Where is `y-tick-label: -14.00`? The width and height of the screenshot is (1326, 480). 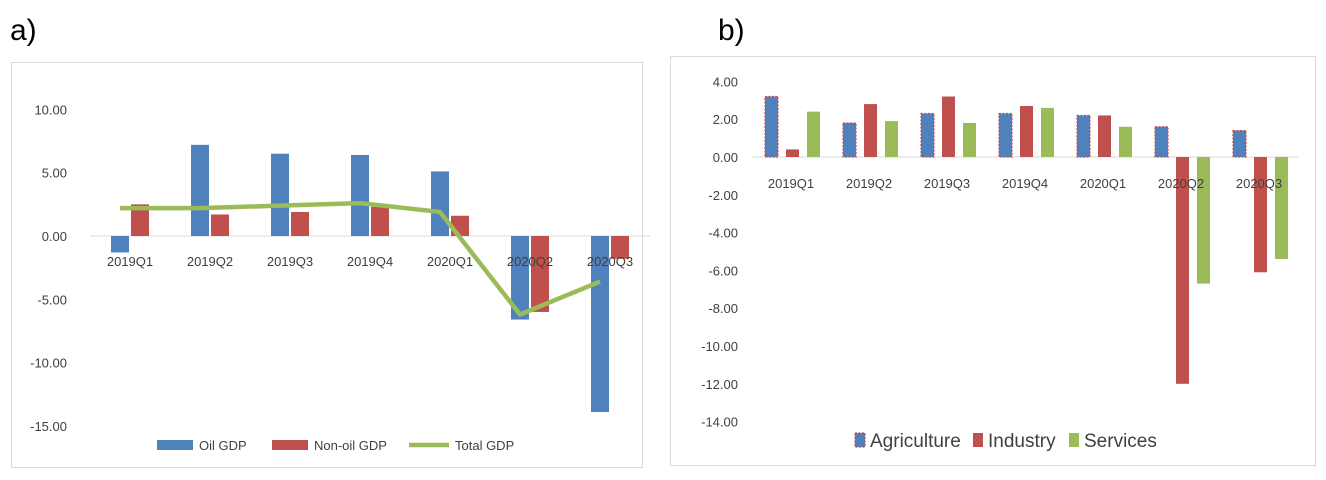 y-tick-label: -14.00 is located at coordinates (719, 422).